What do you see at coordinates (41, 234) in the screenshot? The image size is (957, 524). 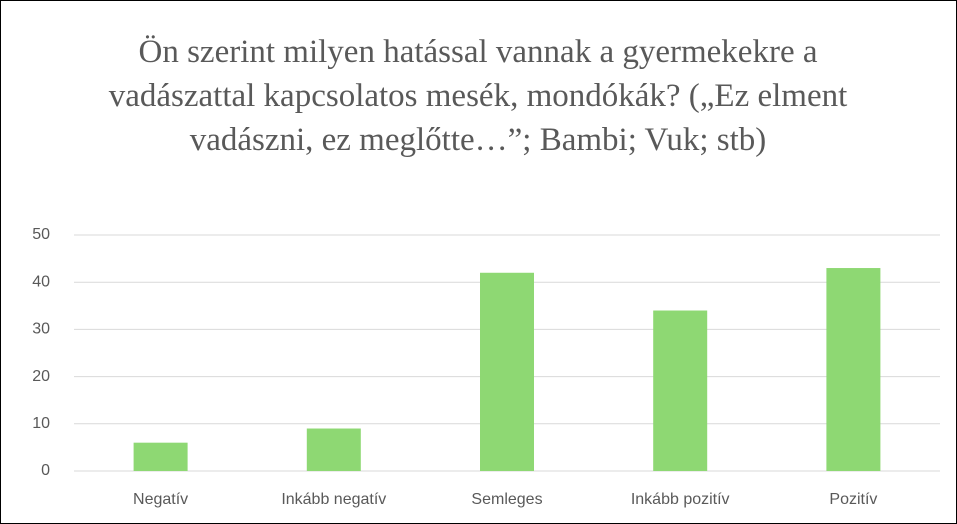 I see `y-tick-label: 50` at bounding box center [41, 234].